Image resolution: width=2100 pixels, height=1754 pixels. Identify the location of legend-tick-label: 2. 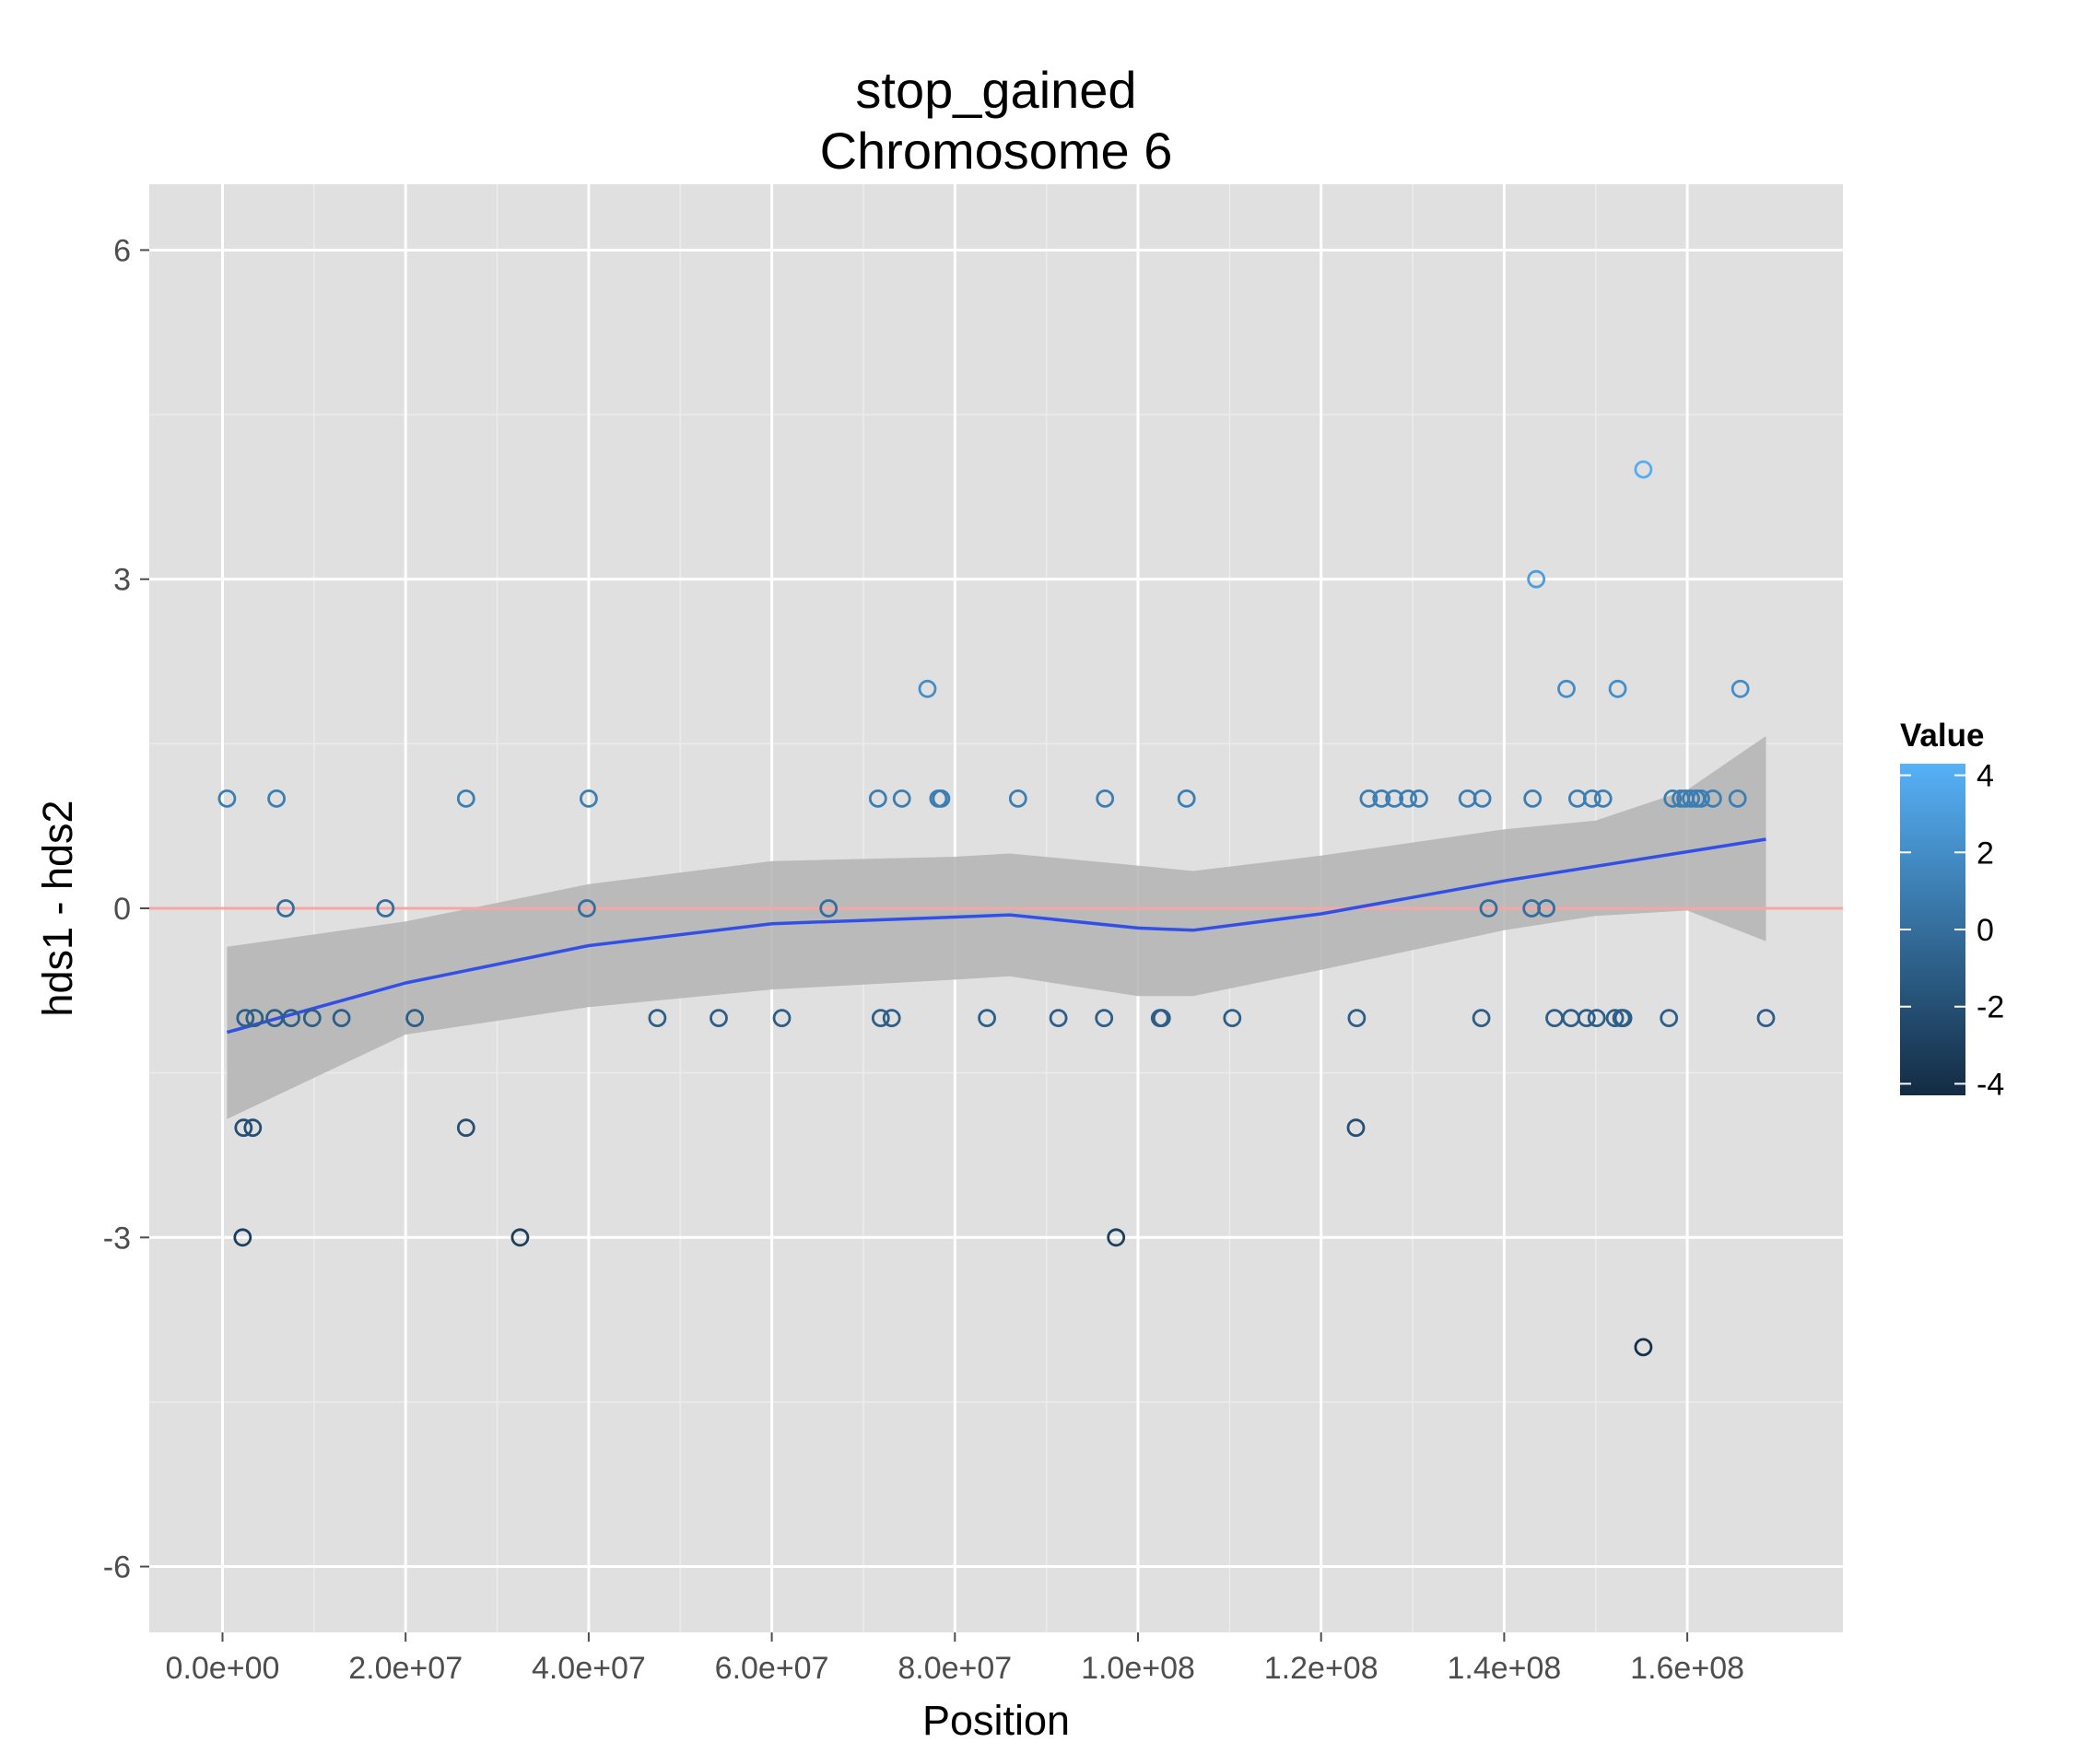
(1986, 853).